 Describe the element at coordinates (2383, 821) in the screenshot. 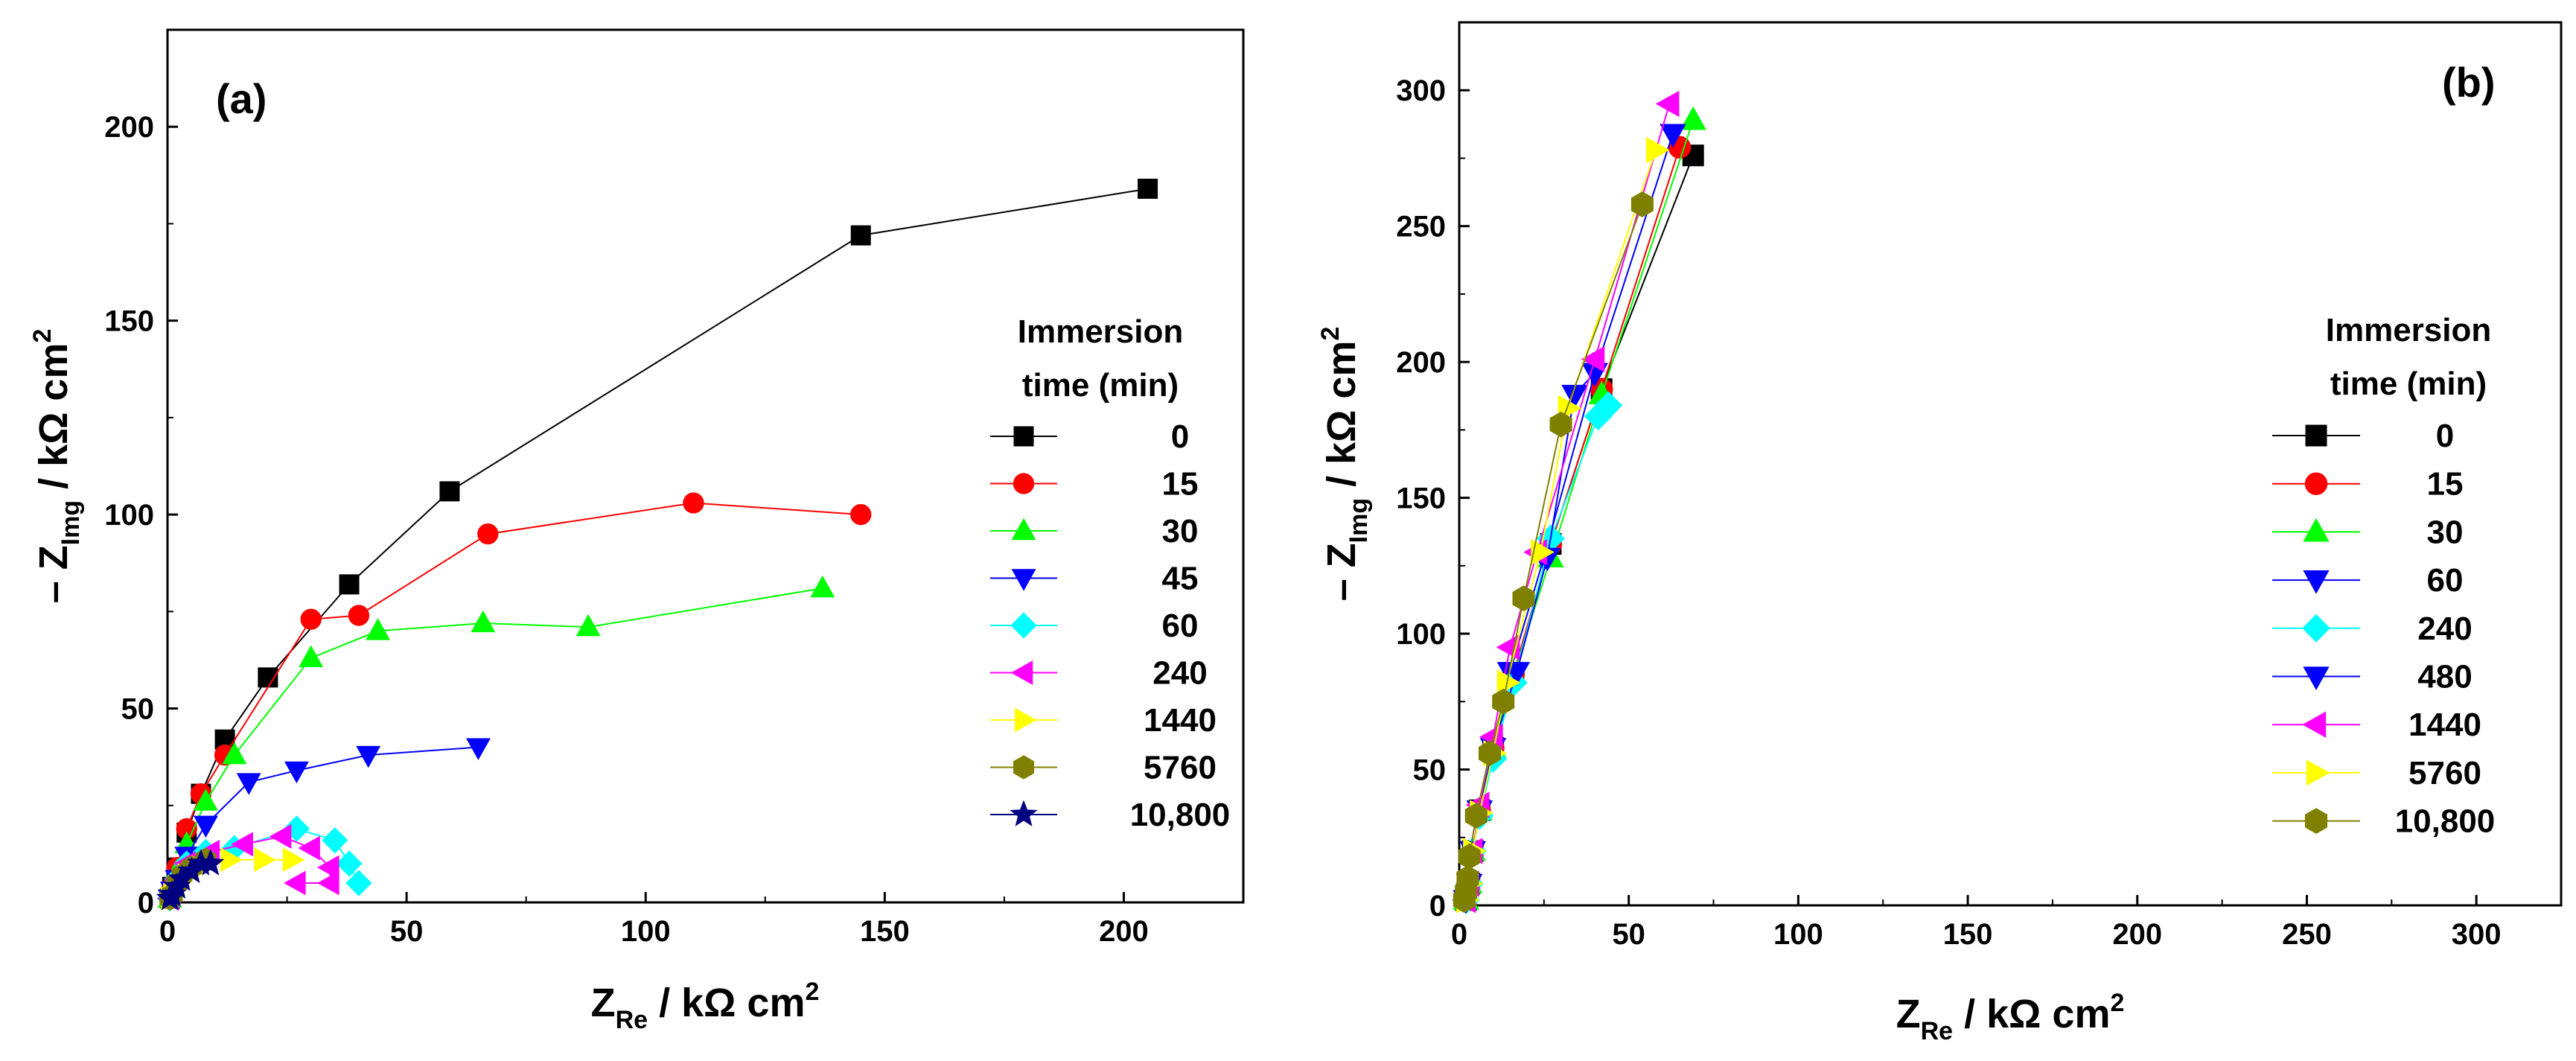

I see `legend-item: 10,800` at that location.